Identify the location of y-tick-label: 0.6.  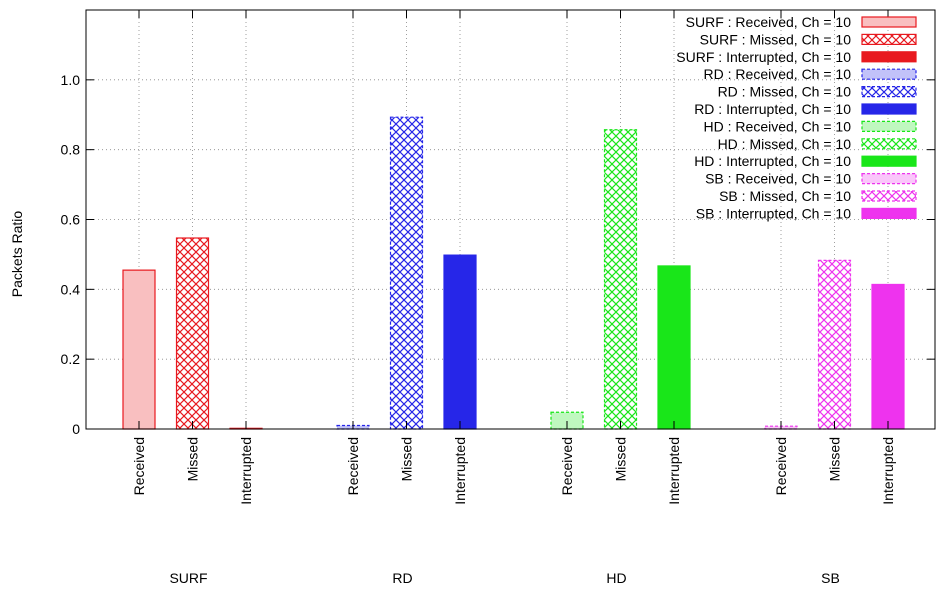
(71, 220).